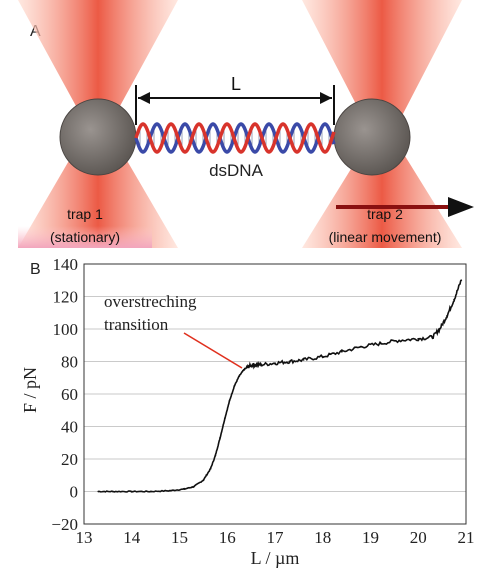  Describe the element at coordinates (276, 537) in the screenshot. I see `x-tick-label: 17` at that location.